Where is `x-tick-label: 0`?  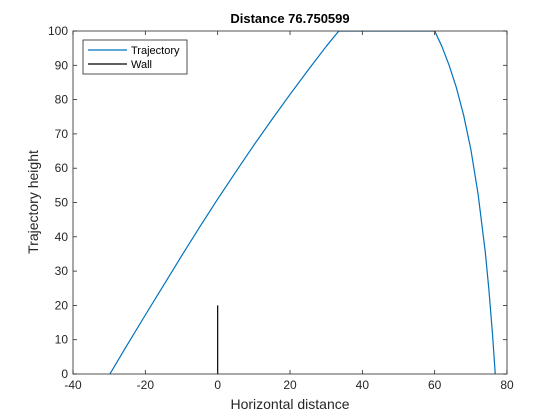 x-tick-label: 0 is located at coordinates (217, 385).